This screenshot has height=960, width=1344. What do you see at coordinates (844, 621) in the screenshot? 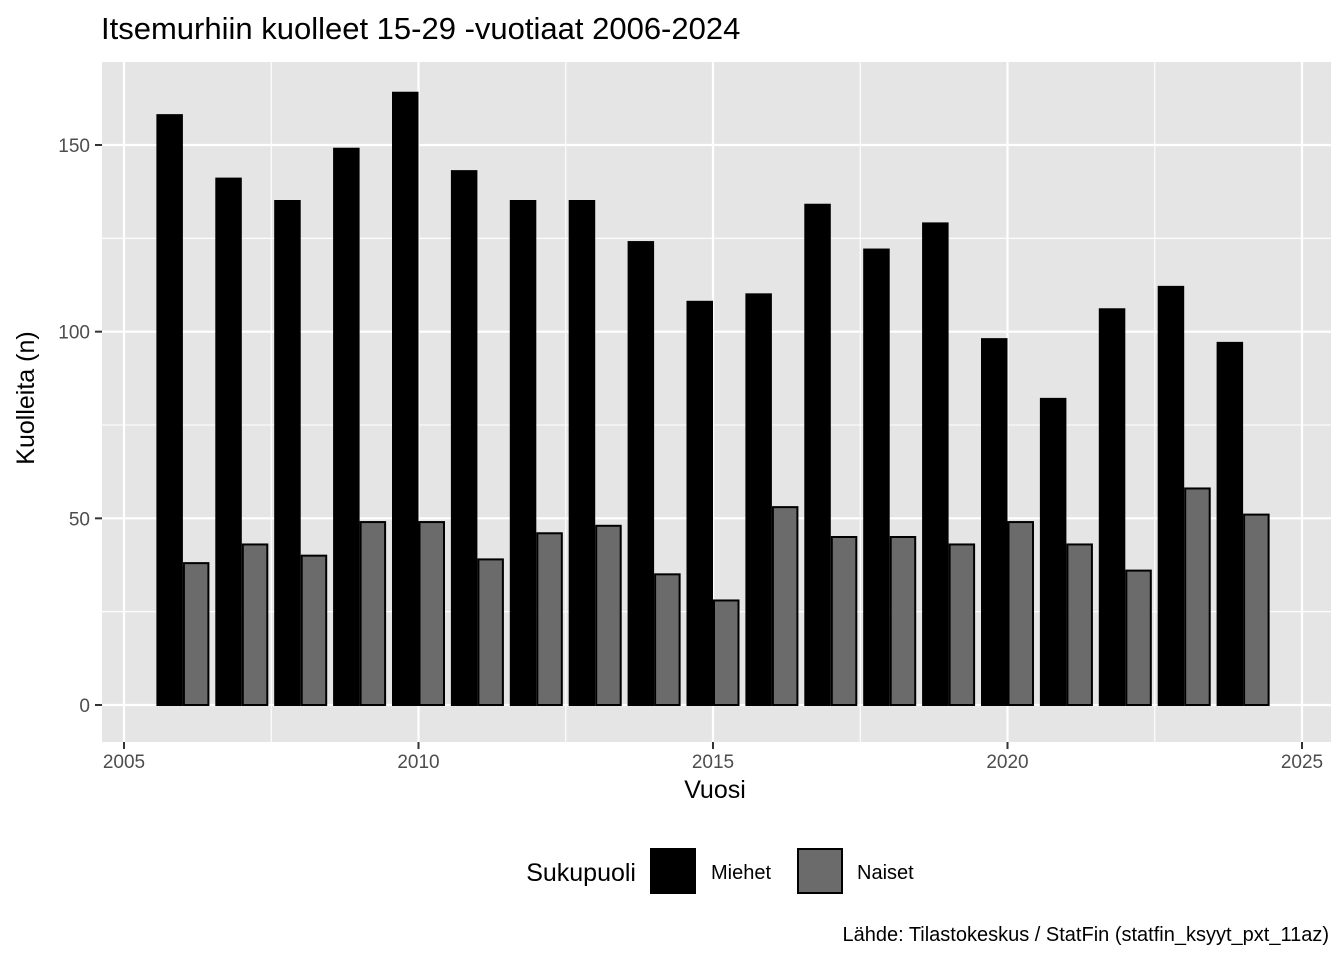
I see `bar-naiset-2017` at bounding box center [844, 621].